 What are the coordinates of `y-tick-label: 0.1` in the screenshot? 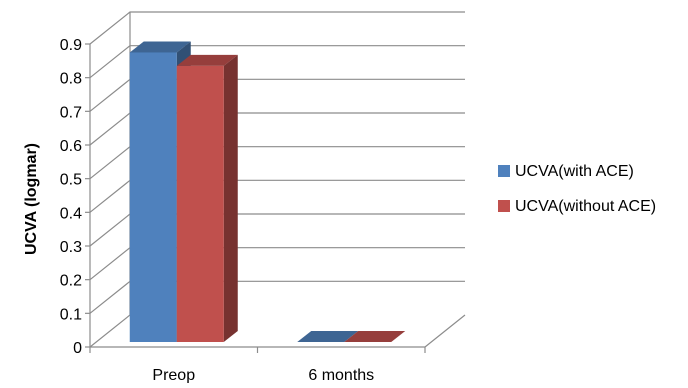 It's located at (71, 314).